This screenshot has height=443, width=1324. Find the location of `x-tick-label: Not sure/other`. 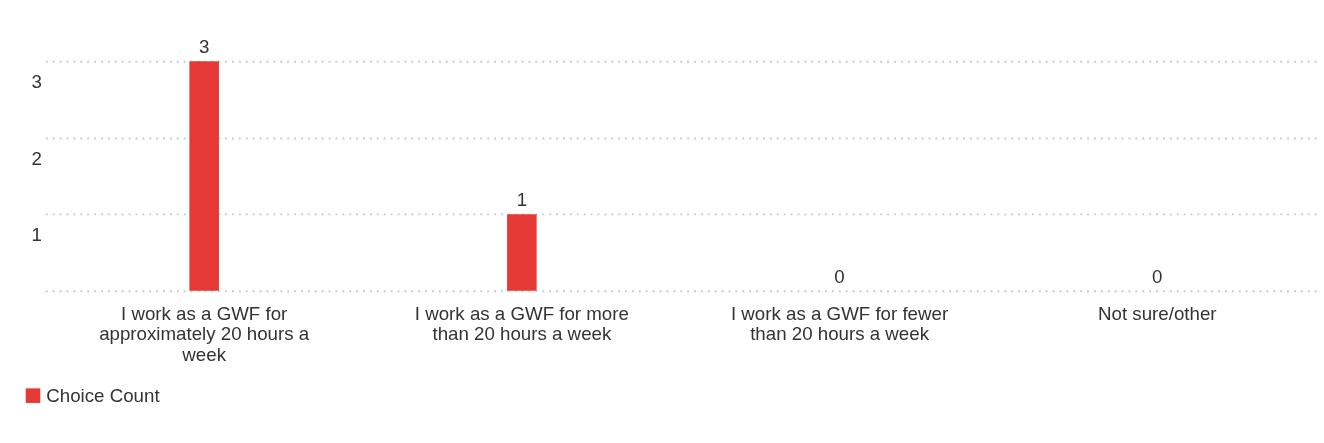

x-tick-label: Not sure/other is located at coordinates (1157, 313).